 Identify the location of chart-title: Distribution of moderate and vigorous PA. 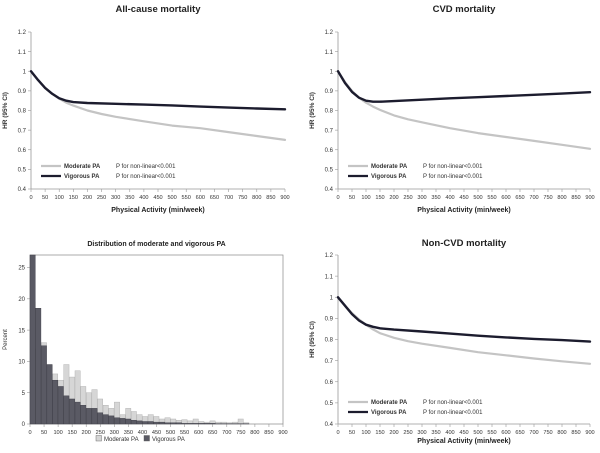
(156, 244).